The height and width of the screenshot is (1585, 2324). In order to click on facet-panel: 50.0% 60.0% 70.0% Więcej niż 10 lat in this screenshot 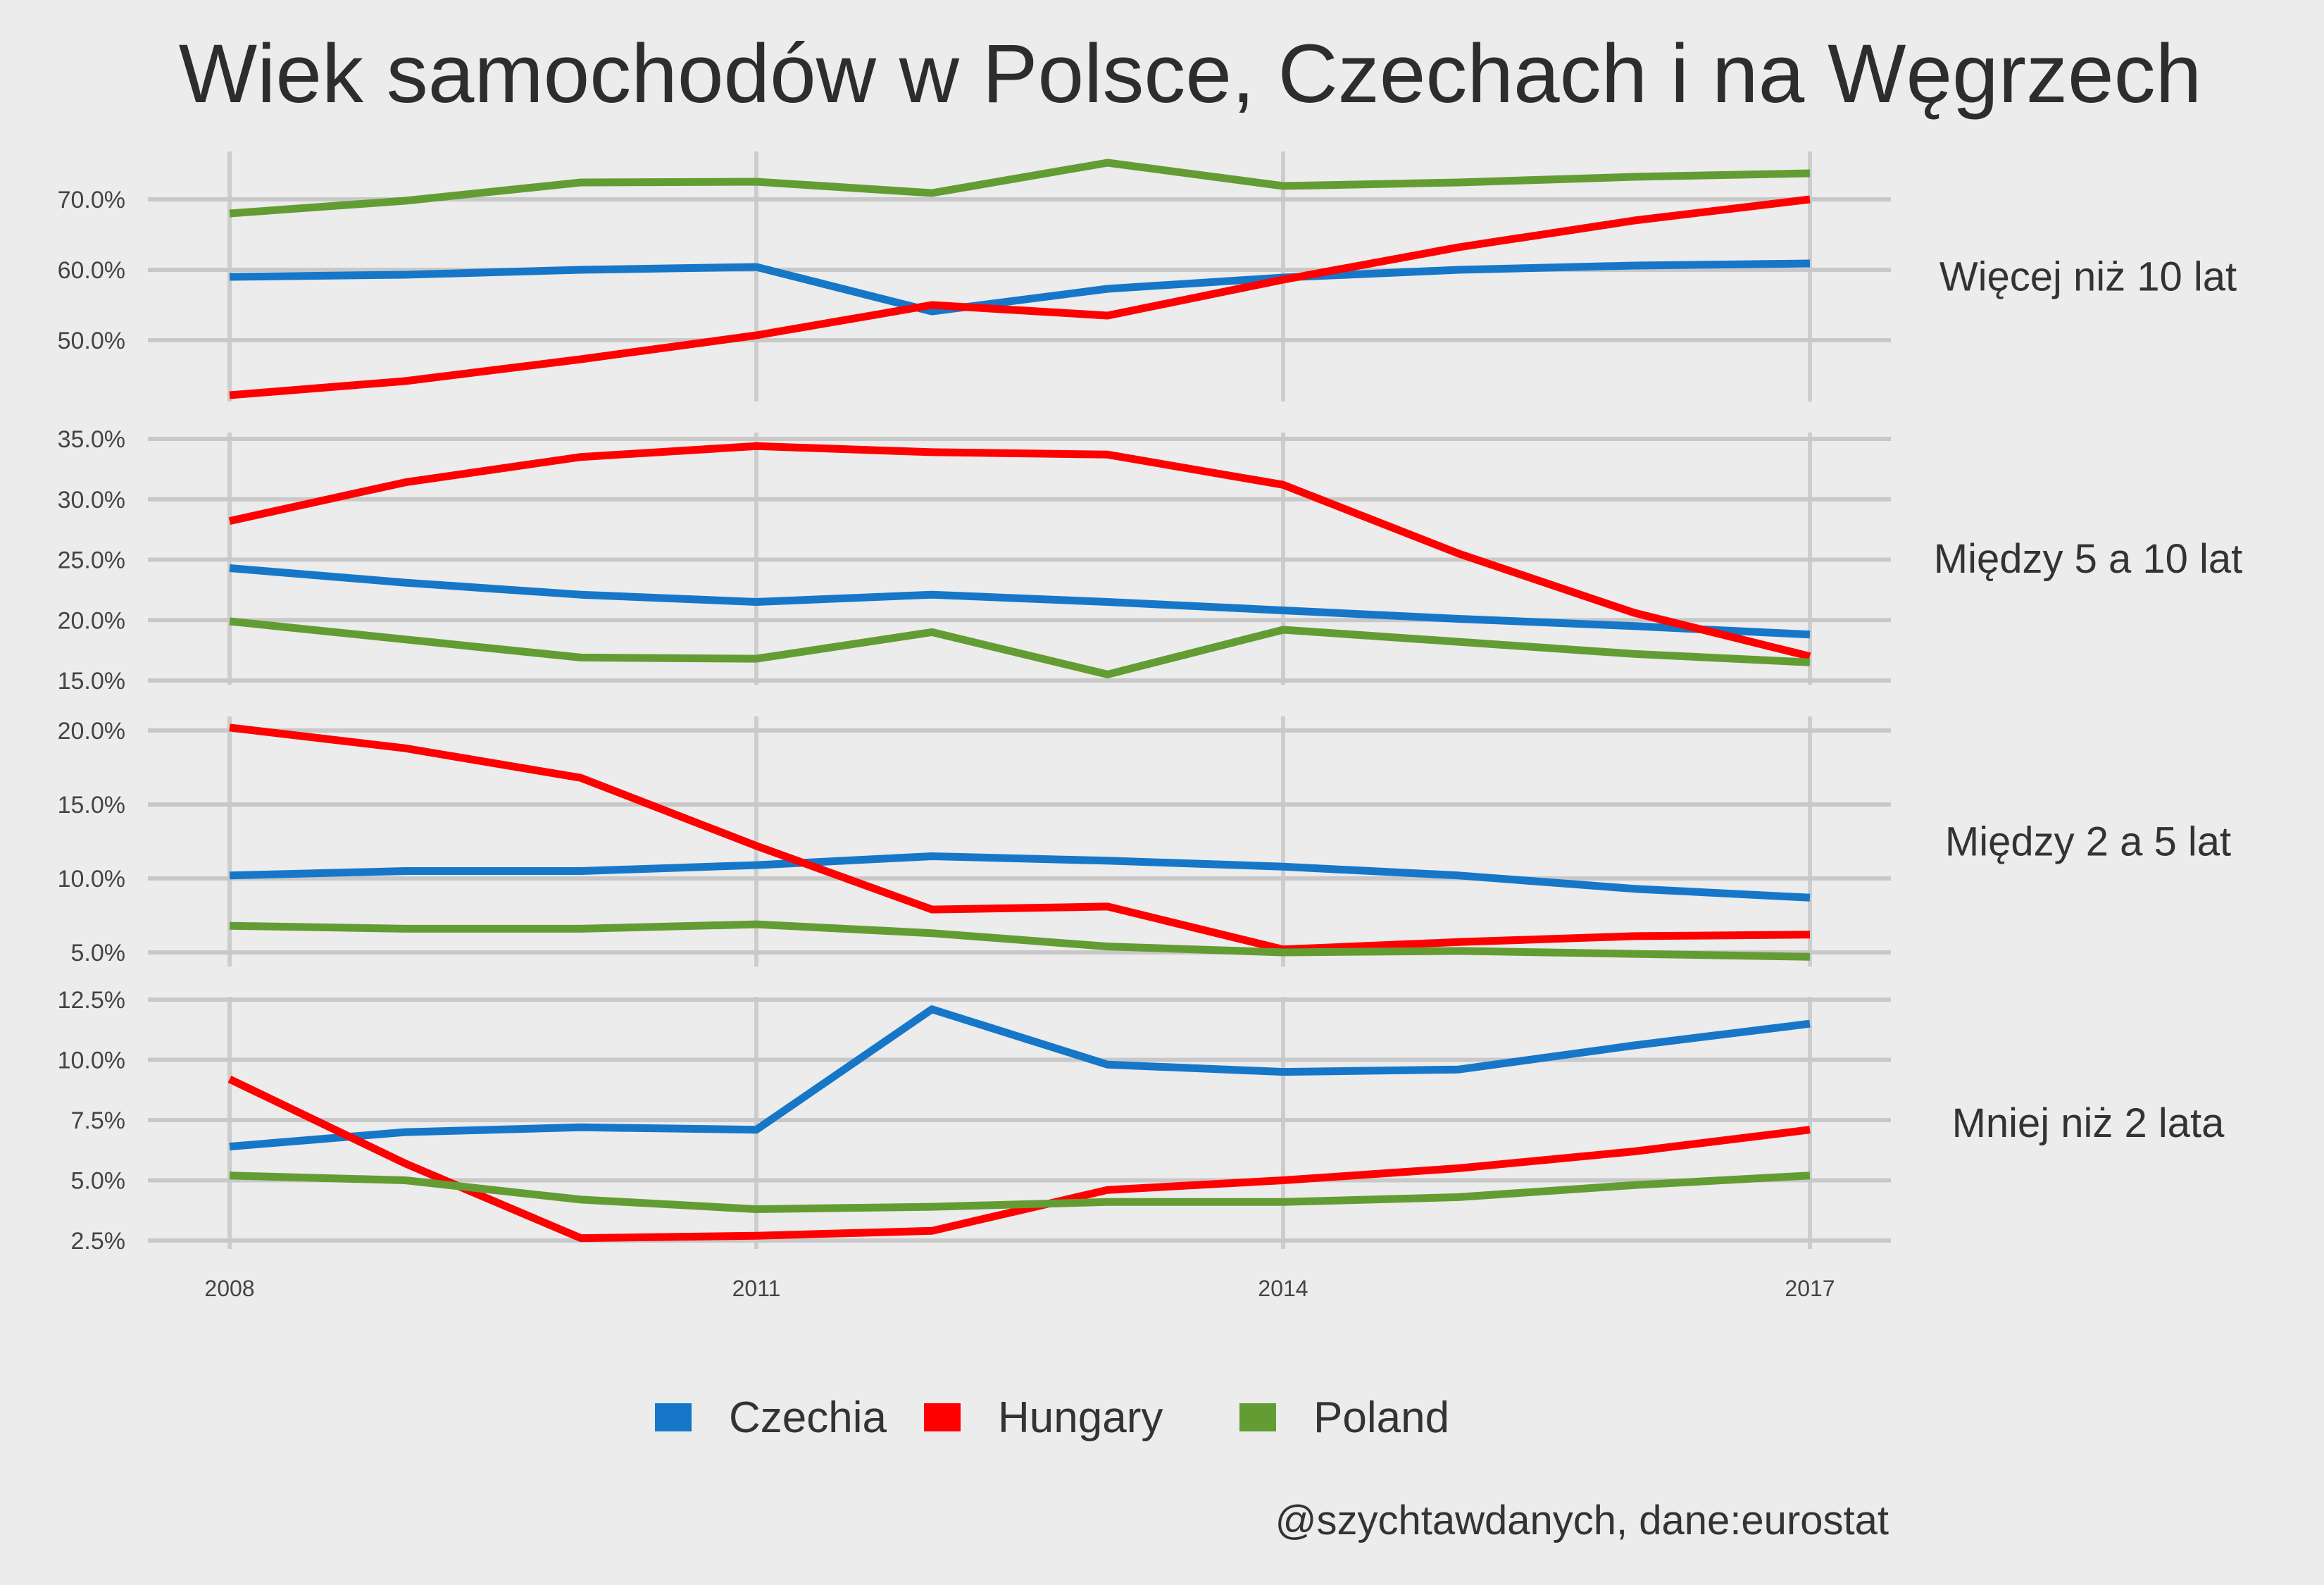, I will do `click(1147, 276)`.